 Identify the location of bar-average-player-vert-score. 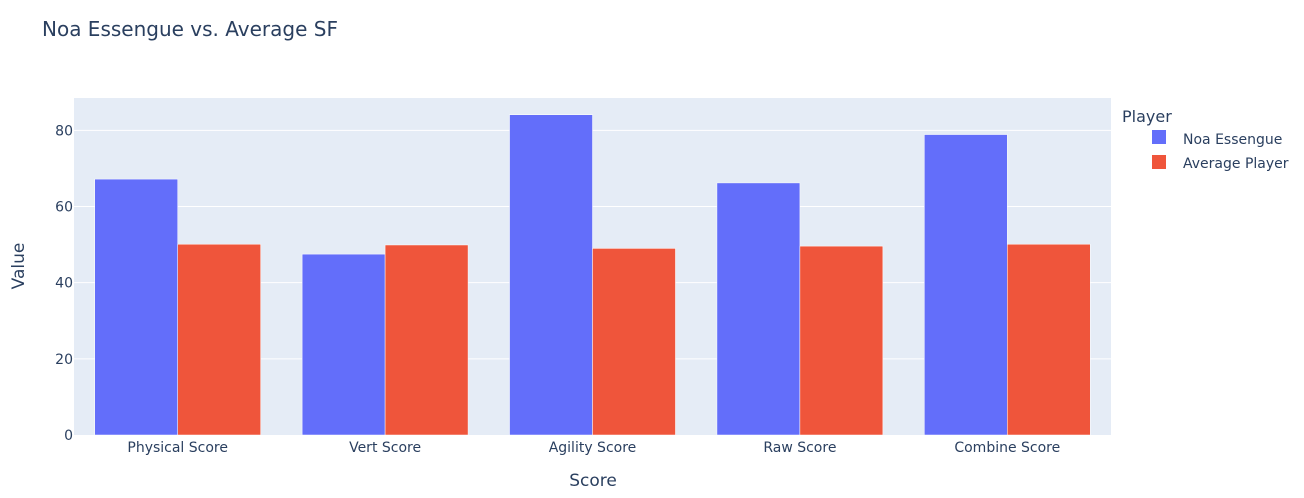
(426, 340).